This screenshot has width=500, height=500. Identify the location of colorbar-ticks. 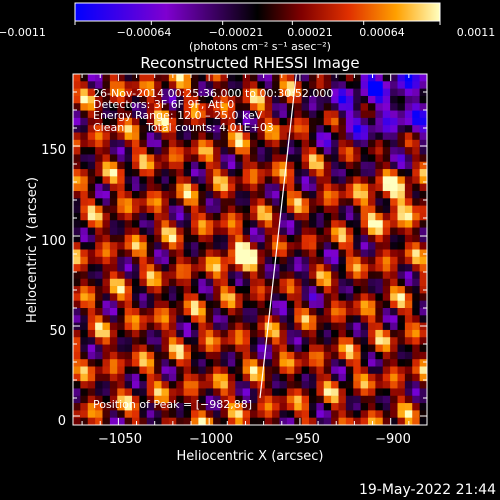
(257, 23).